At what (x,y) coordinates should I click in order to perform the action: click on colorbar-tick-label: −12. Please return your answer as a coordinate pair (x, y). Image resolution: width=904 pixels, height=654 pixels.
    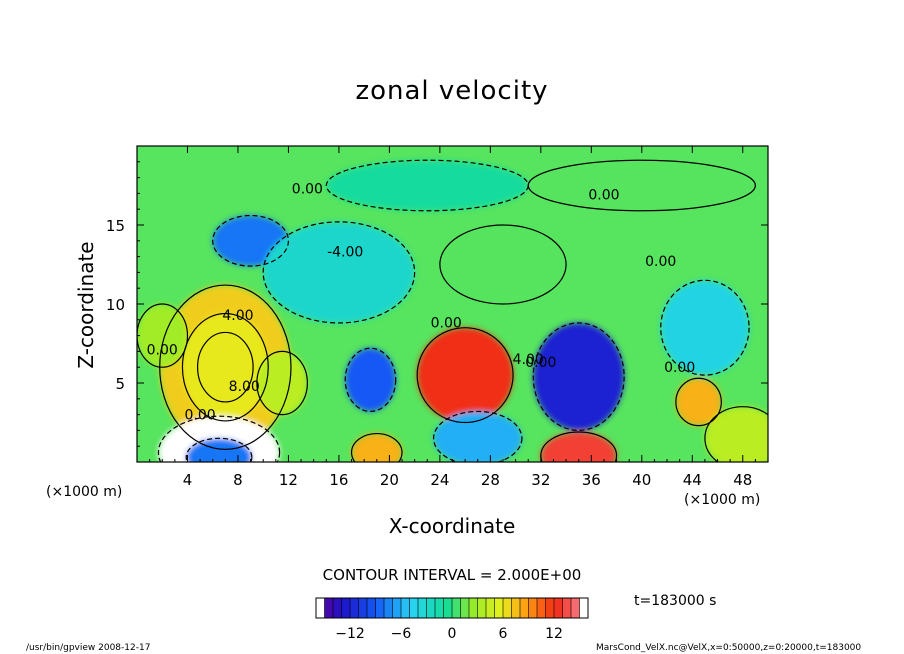
    Looking at the image, I should click on (350, 634).